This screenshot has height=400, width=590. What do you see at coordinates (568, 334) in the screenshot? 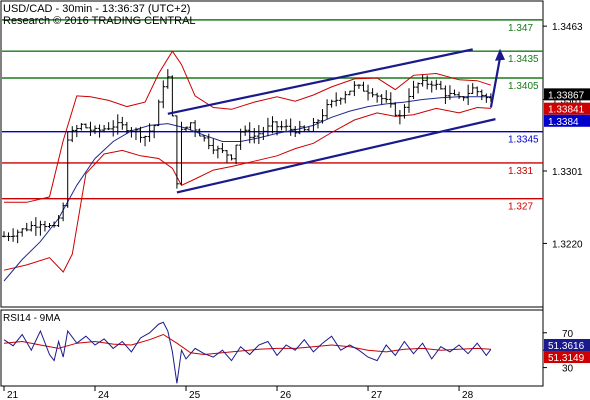
I see `rsi-axis-label: 70` at bounding box center [568, 334].